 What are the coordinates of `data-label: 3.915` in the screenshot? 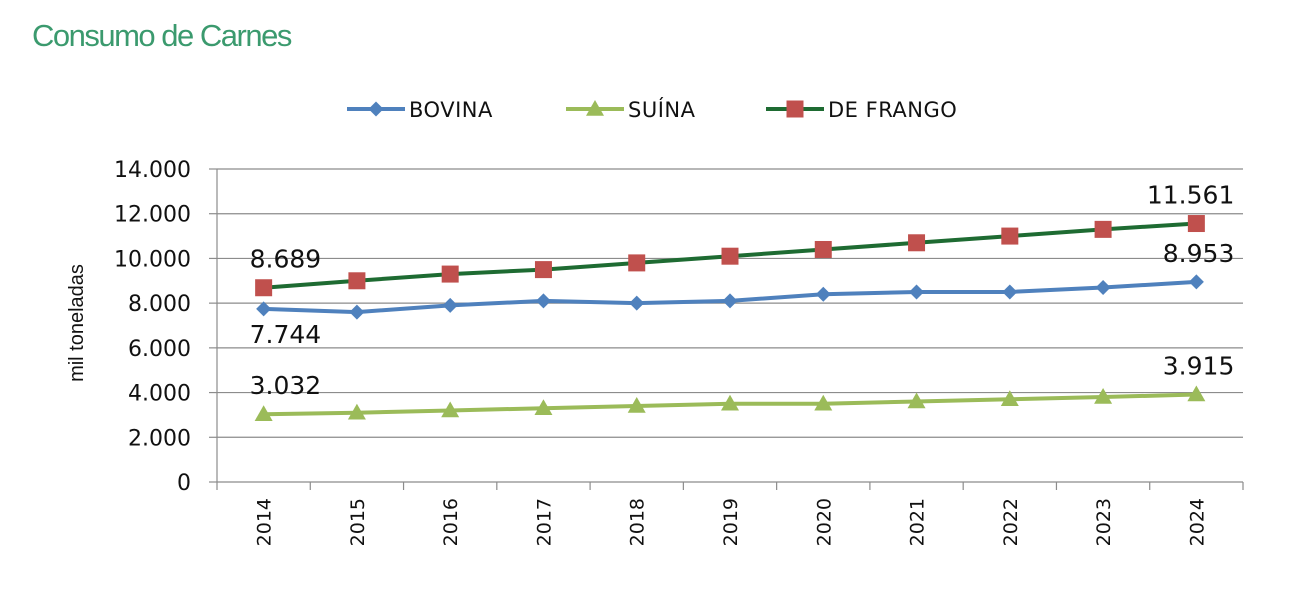 It's located at (1199, 365).